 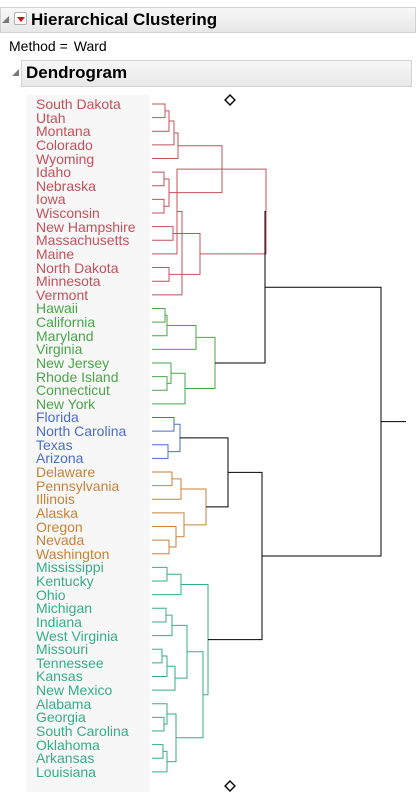 I want to click on leaf-label: Utah, so click(x=51, y=117).